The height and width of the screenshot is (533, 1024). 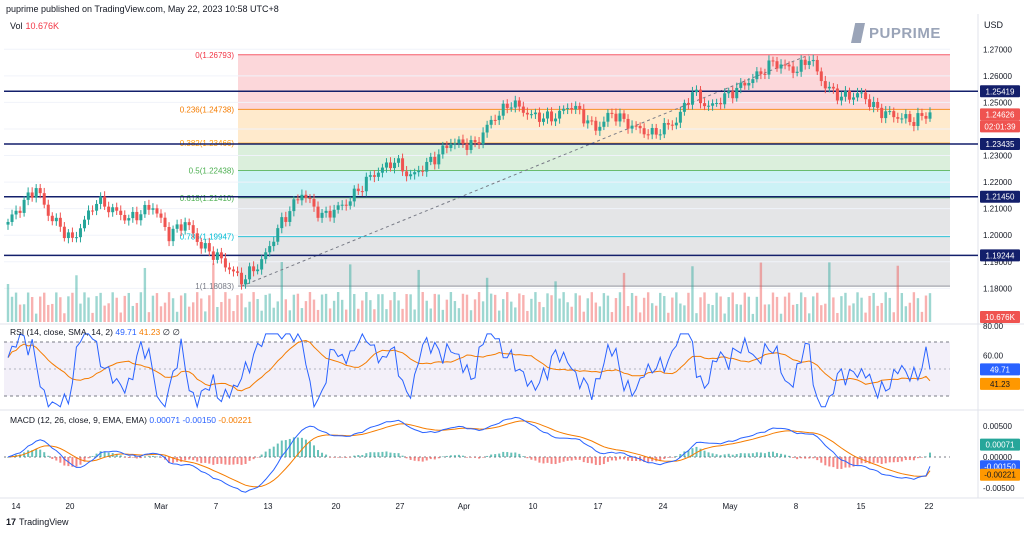 What do you see at coordinates (126, 332) in the screenshot?
I see `rsi-legend-value: 49.71` at bounding box center [126, 332].